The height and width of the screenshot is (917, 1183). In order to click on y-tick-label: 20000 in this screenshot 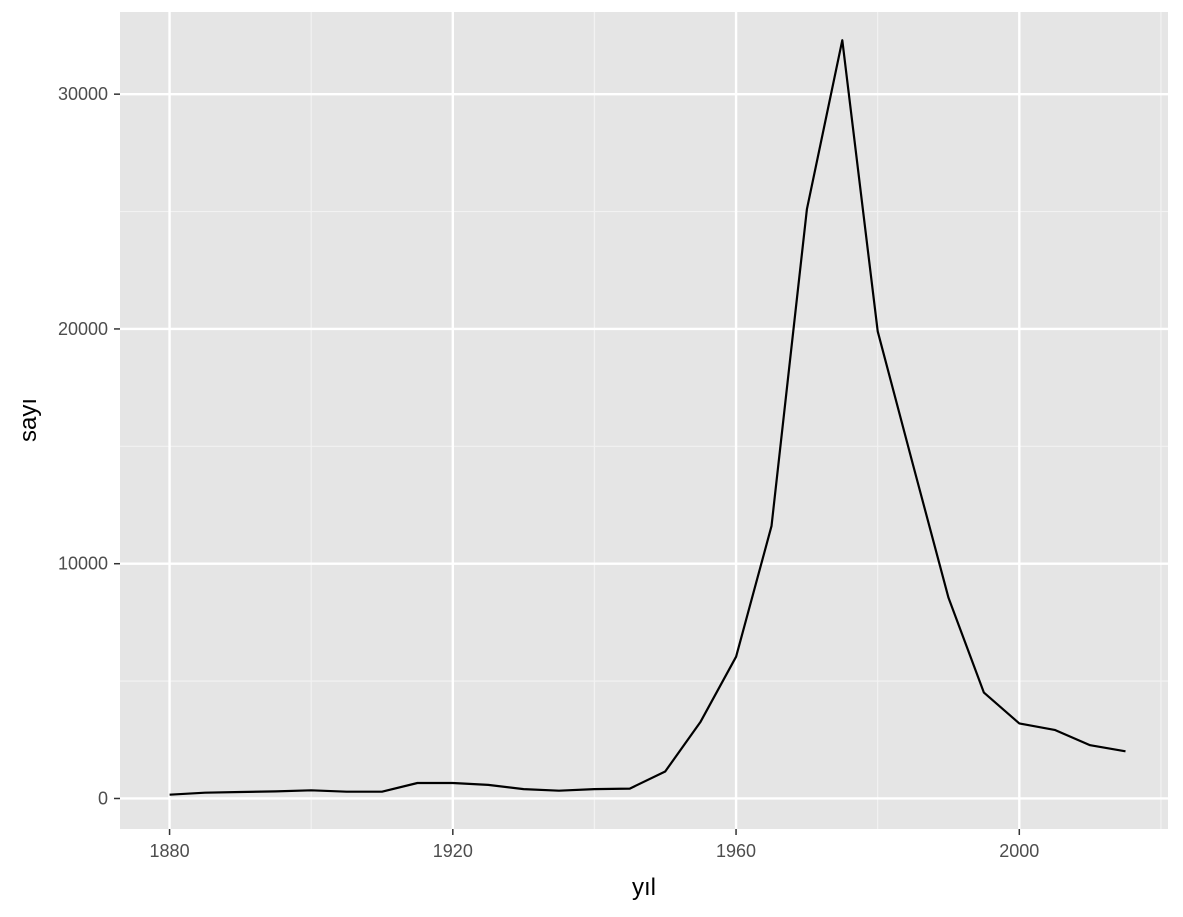, I will do `click(83, 329)`.